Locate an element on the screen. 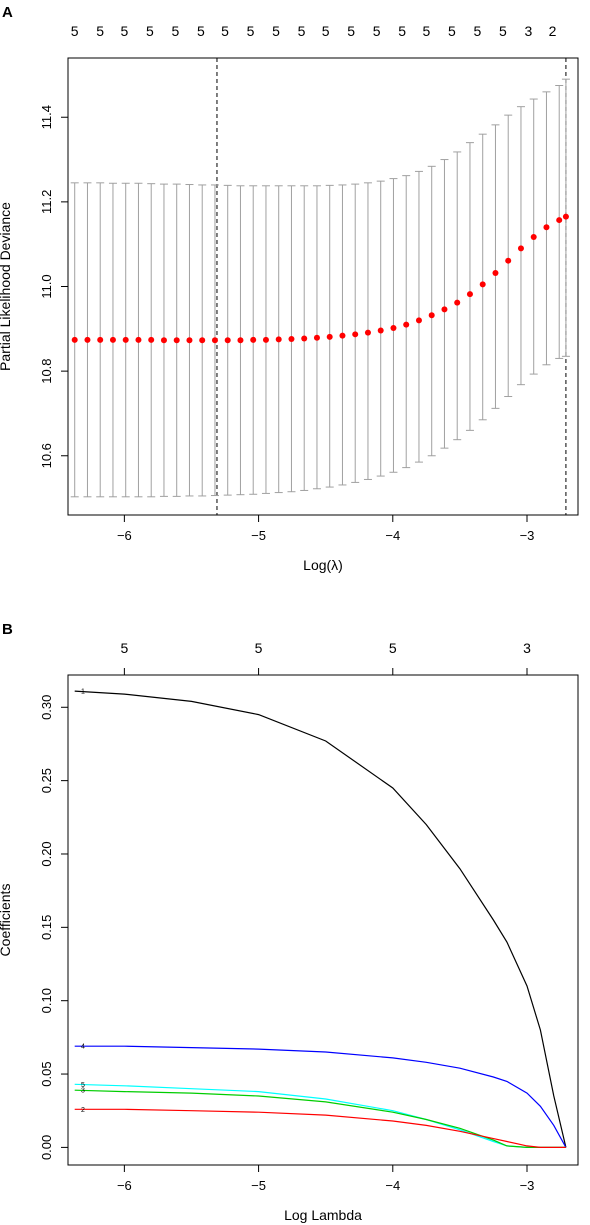 The image size is (590, 1225). y-tick-label: 0.25 is located at coordinates (46, 780).